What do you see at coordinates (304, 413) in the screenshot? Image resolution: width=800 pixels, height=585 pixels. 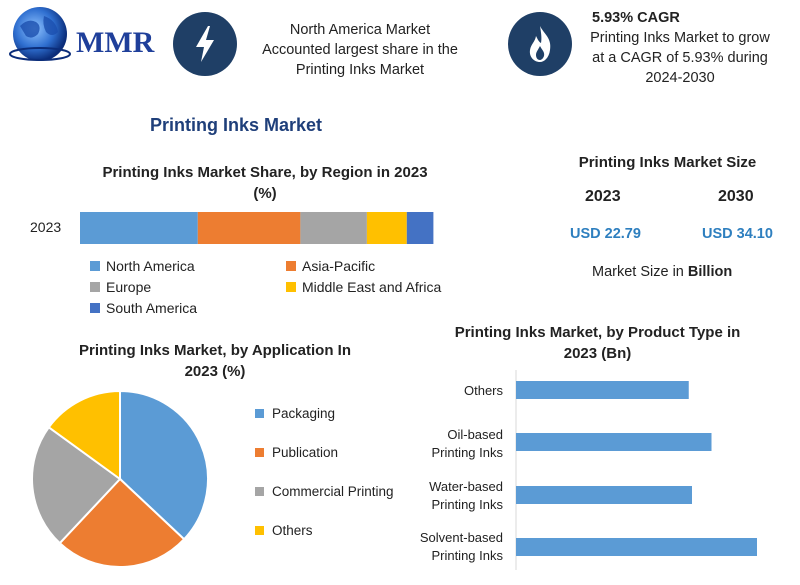 I see `legend-label: Packaging` at bounding box center [304, 413].